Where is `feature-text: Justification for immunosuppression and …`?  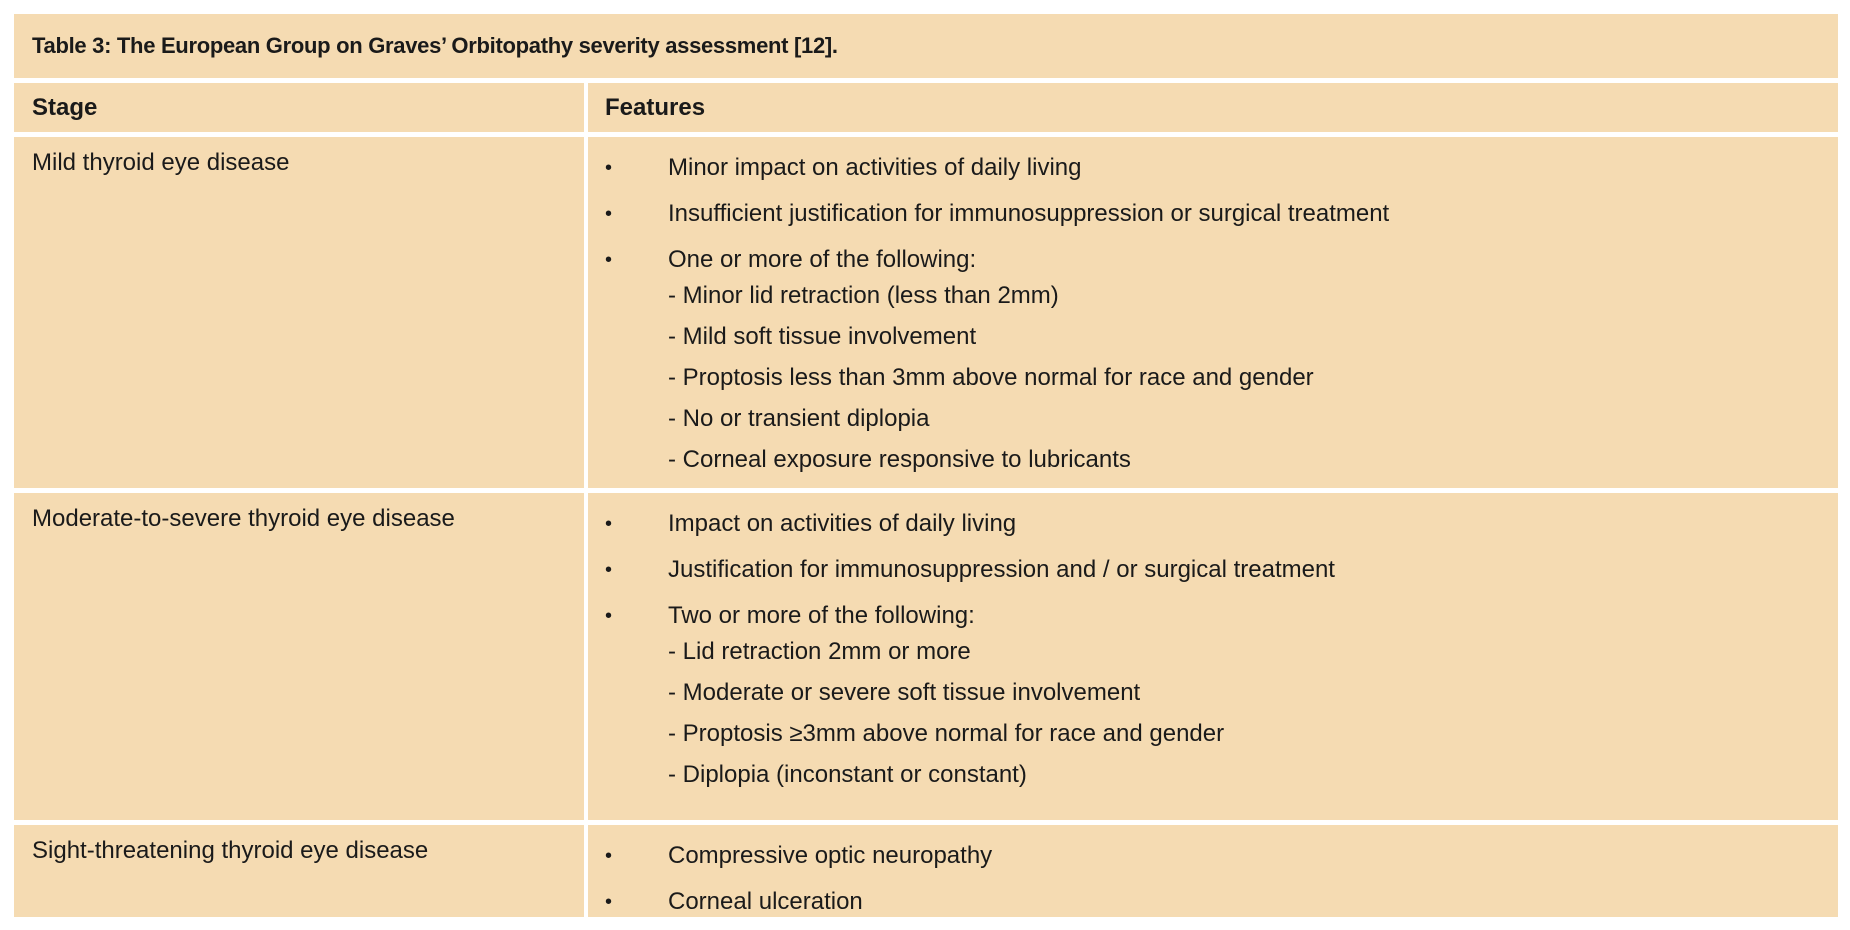 feature-text: Justification for immunosuppression and … is located at coordinates (1001, 569).